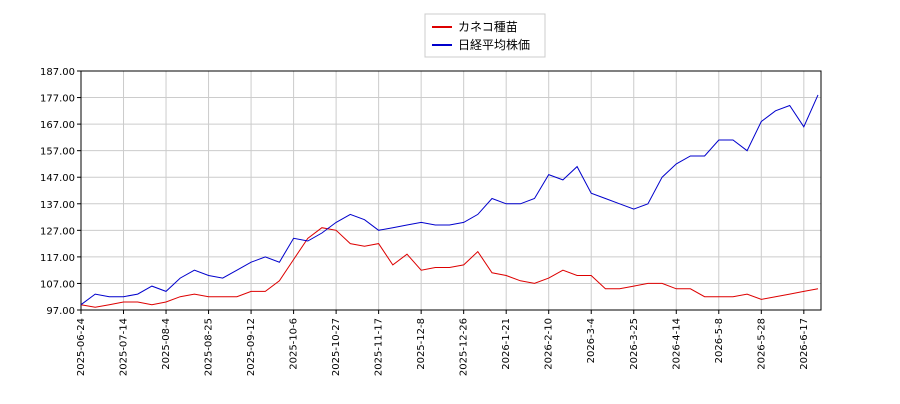  What do you see at coordinates (57, 258) in the screenshot?
I see `y-tick-label: 117.00` at bounding box center [57, 258].